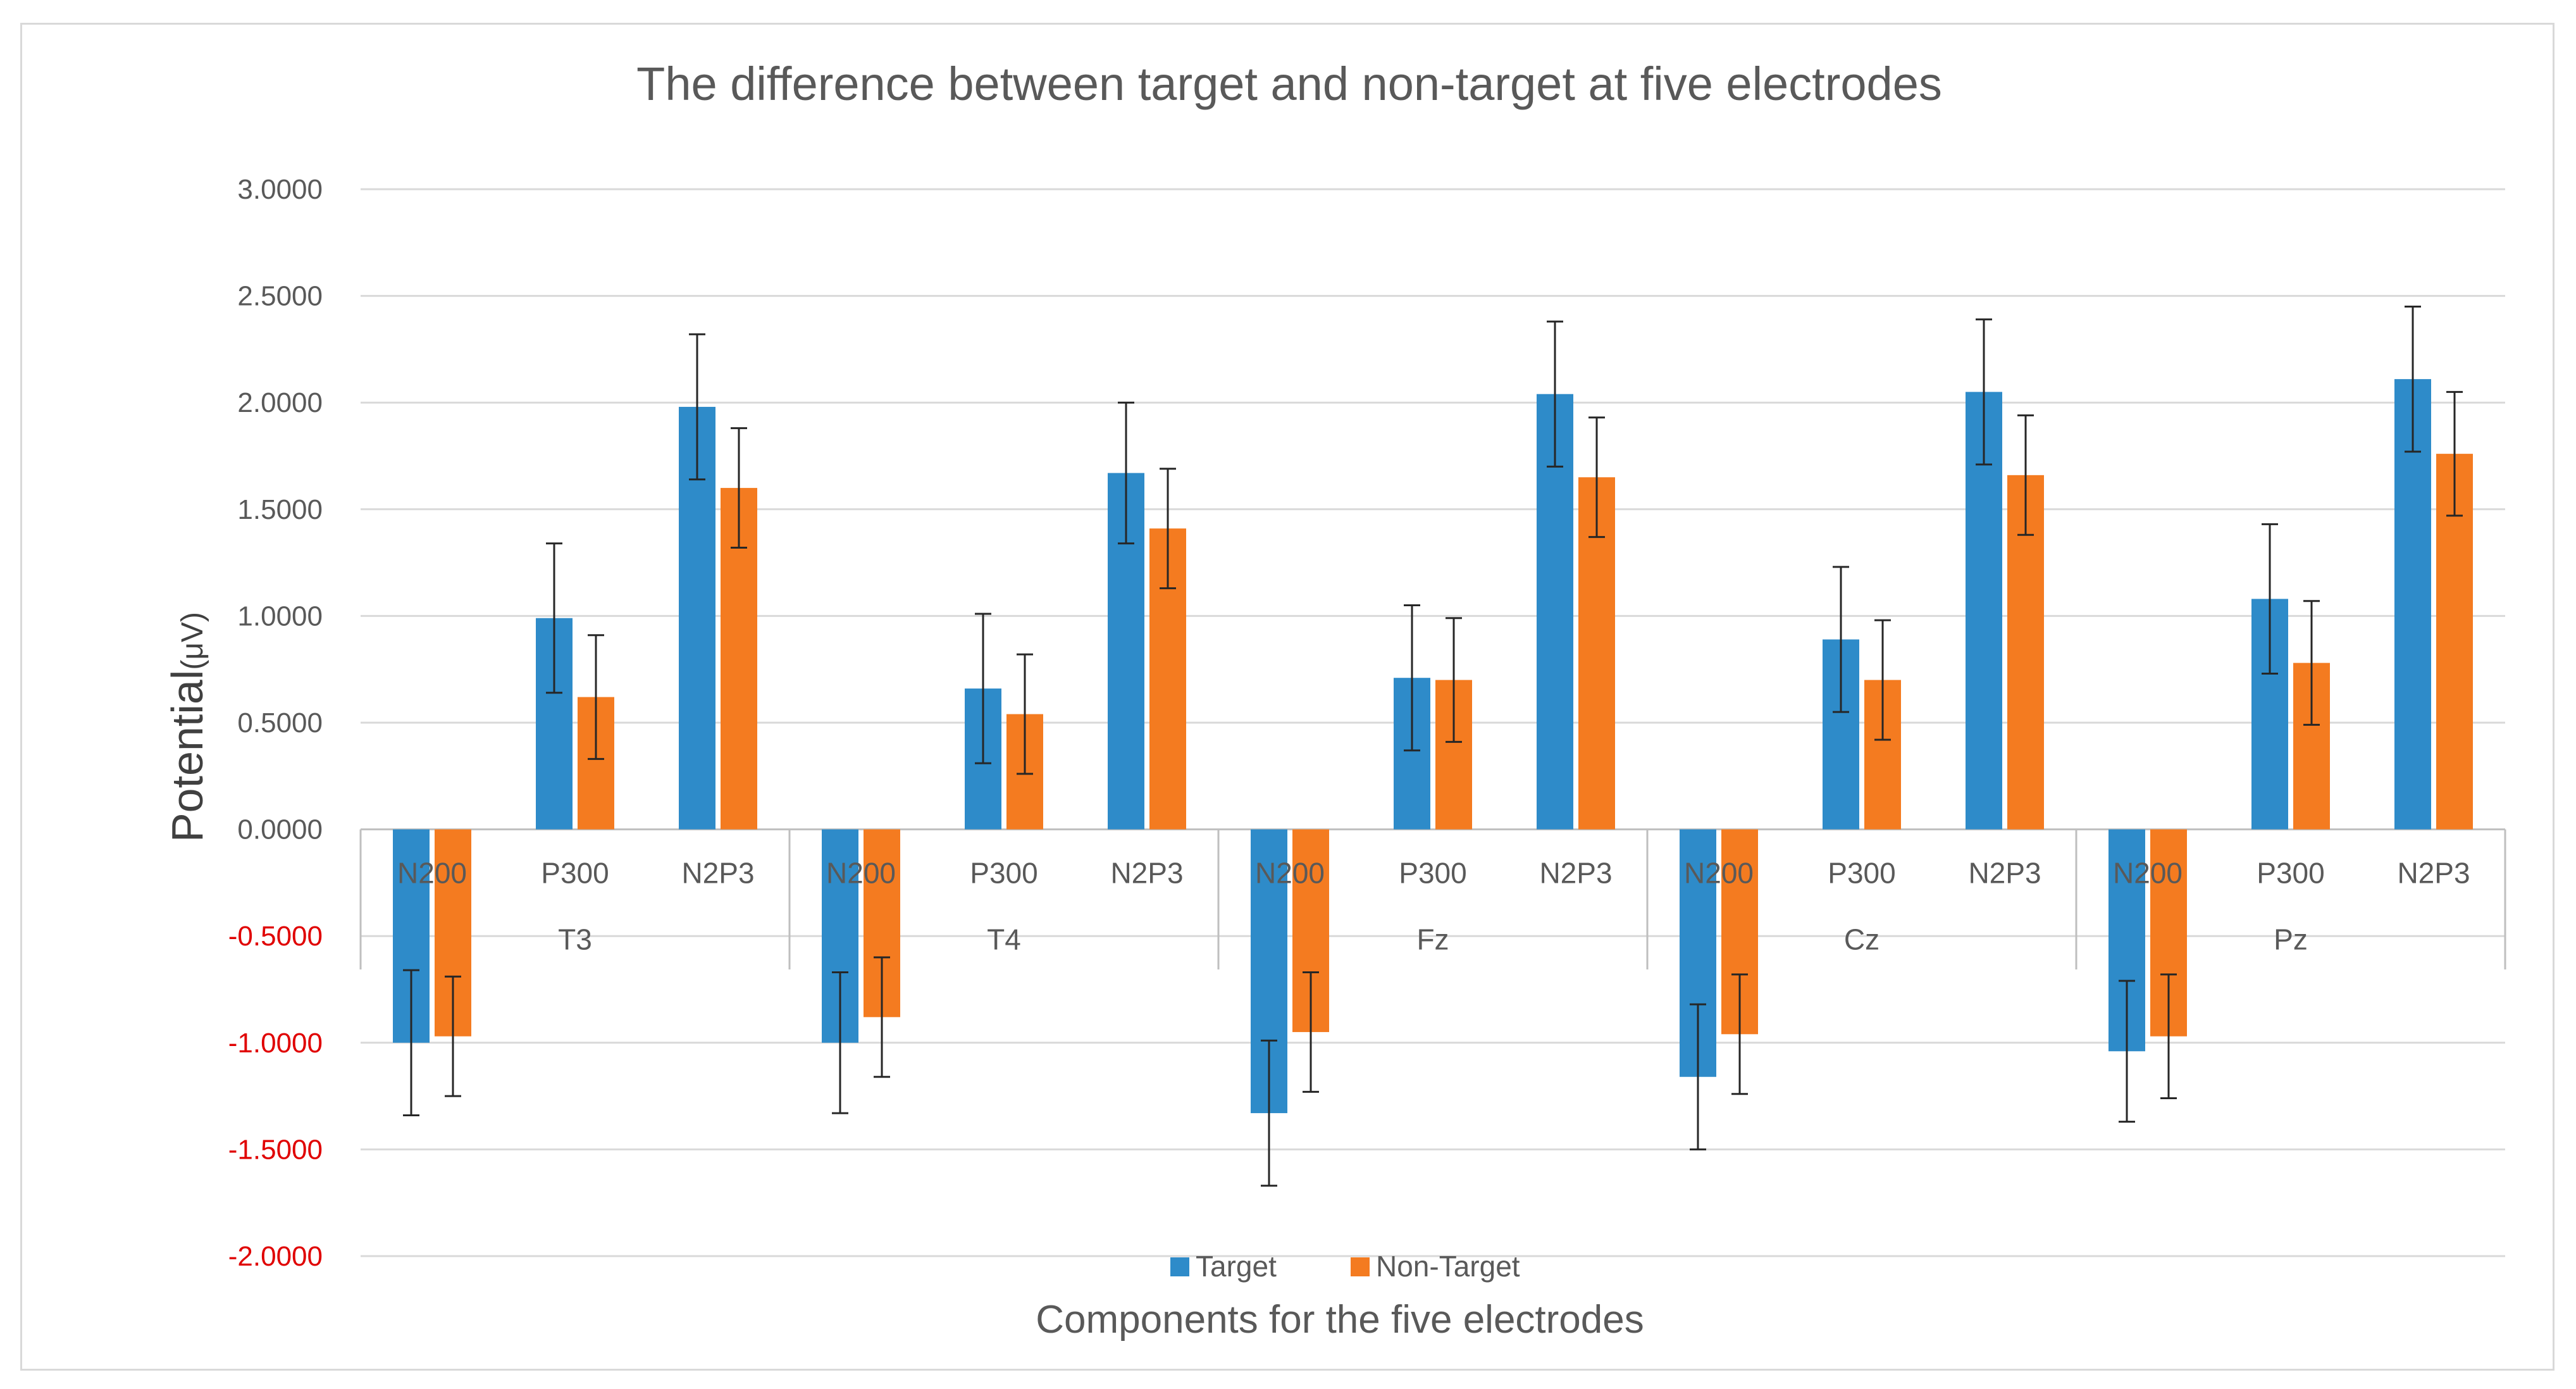 The image size is (2576, 1389). I want to click on y-axis-title: Potential(μV), so click(187, 727).